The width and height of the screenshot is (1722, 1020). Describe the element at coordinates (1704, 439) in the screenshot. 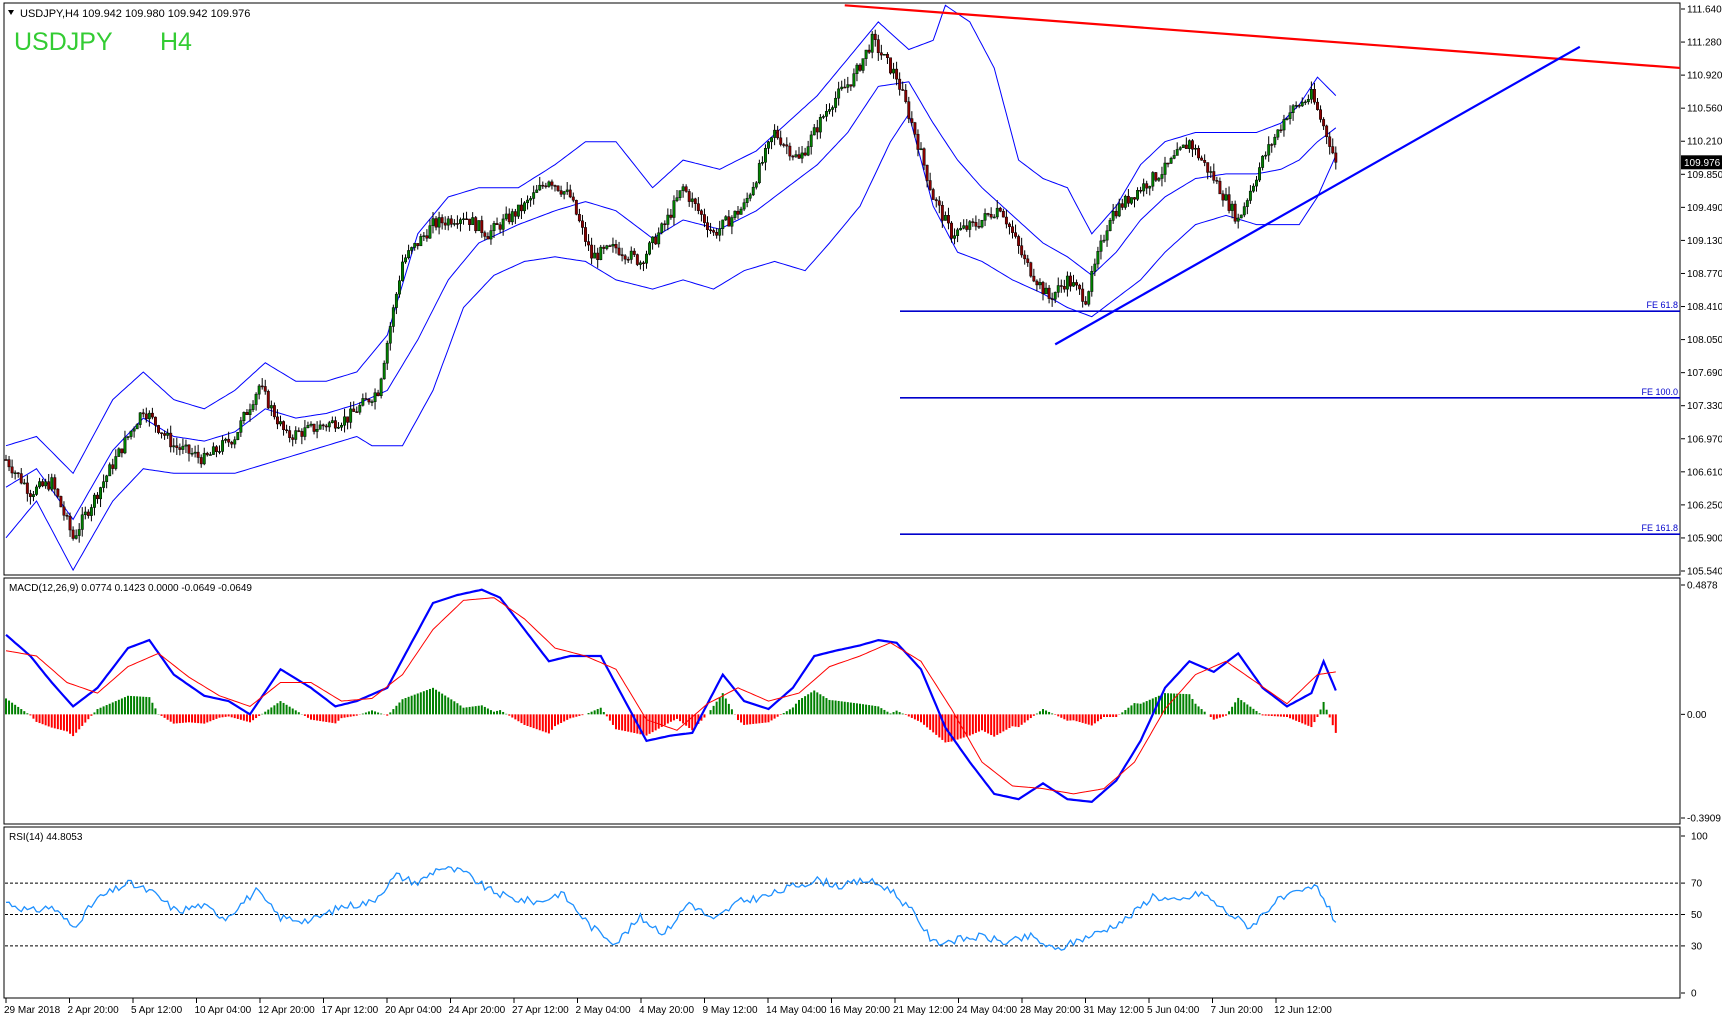

I see `price-tick-label: 106.970` at that location.